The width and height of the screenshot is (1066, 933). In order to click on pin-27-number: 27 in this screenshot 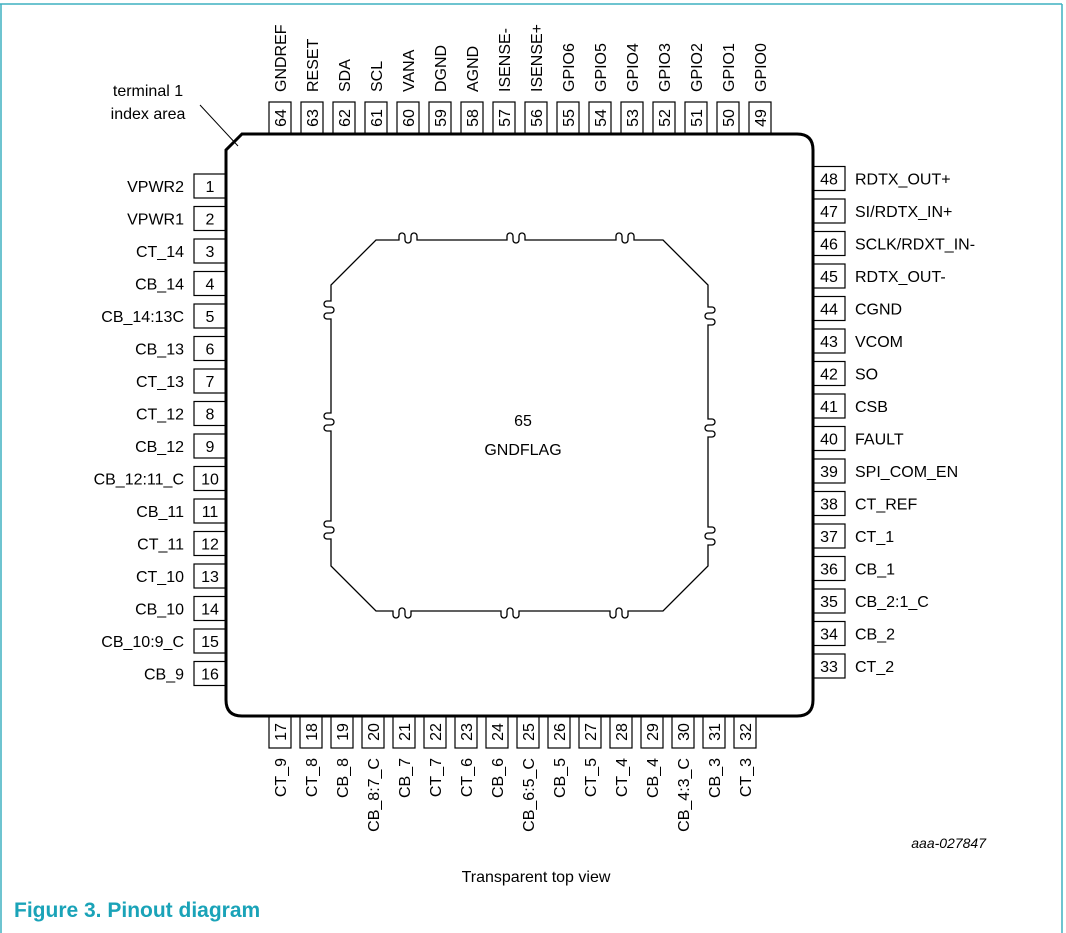, I will do `click(591, 732)`.